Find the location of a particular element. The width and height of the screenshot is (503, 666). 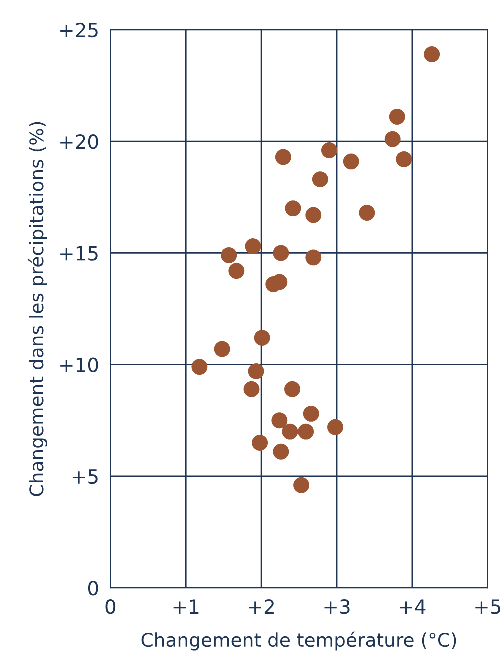

x-tick-label: +1 is located at coordinates (186, 607).